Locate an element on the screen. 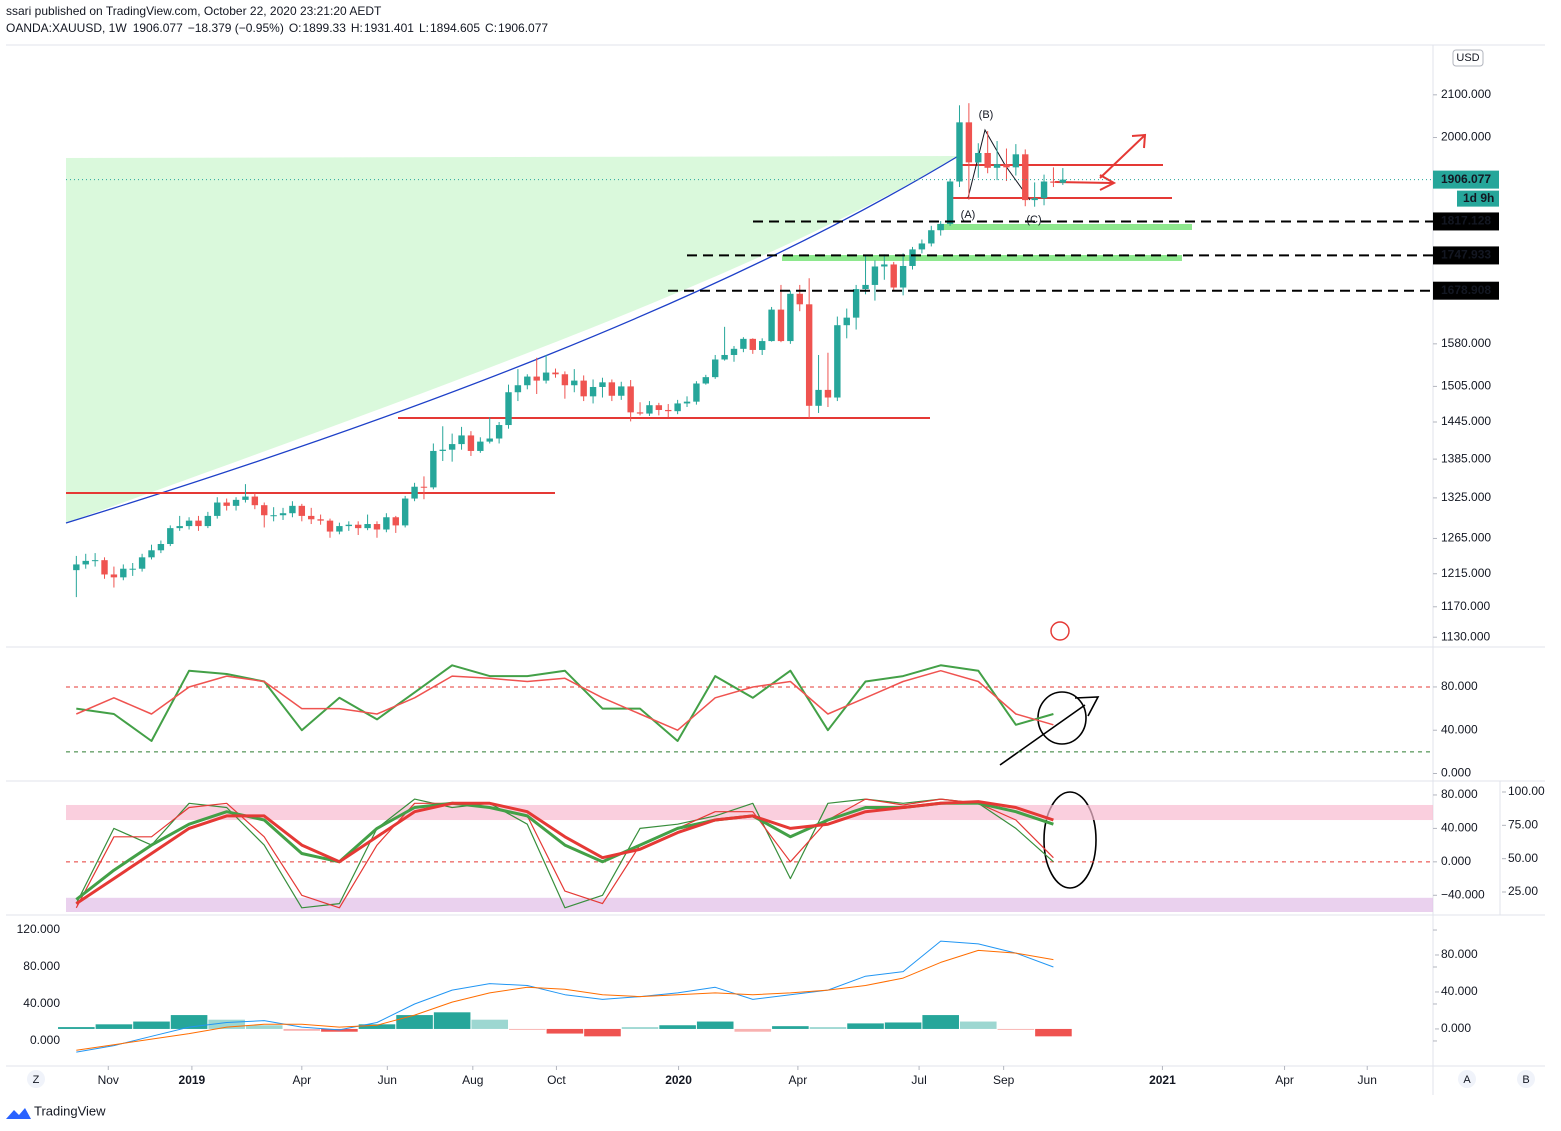 This screenshot has width=1561, height=1131. button-label: B is located at coordinates (1525, 1080).